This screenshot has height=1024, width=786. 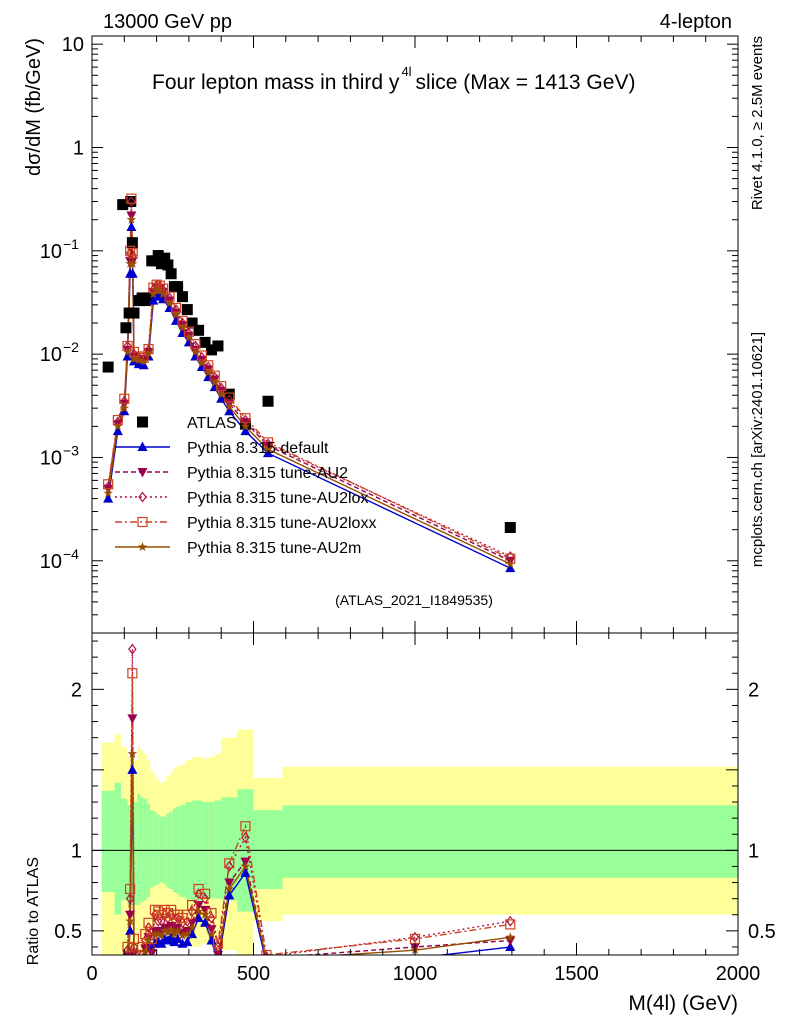 I want to click on ratio-y-tick-label-right: 1, so click(x=753, y=851).